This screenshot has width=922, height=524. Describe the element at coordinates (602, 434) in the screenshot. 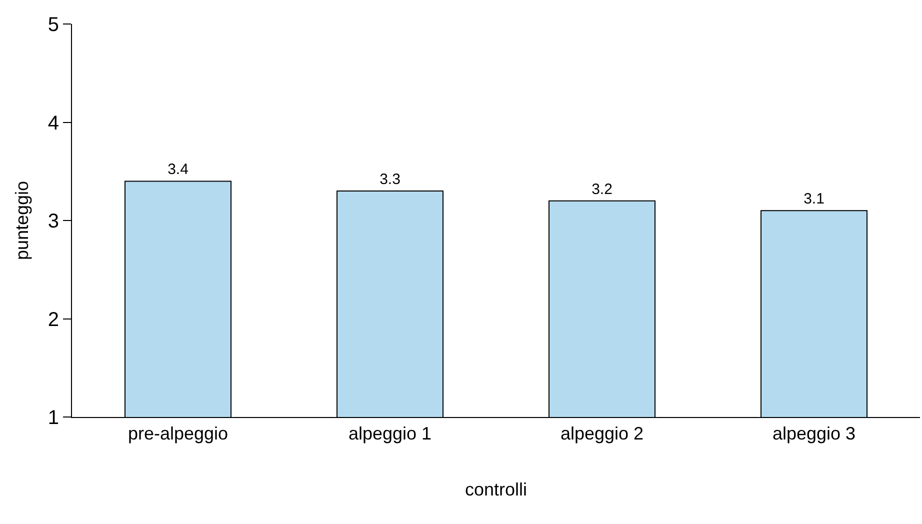

I see `x-tick-label: alpeggio 2` at that location.